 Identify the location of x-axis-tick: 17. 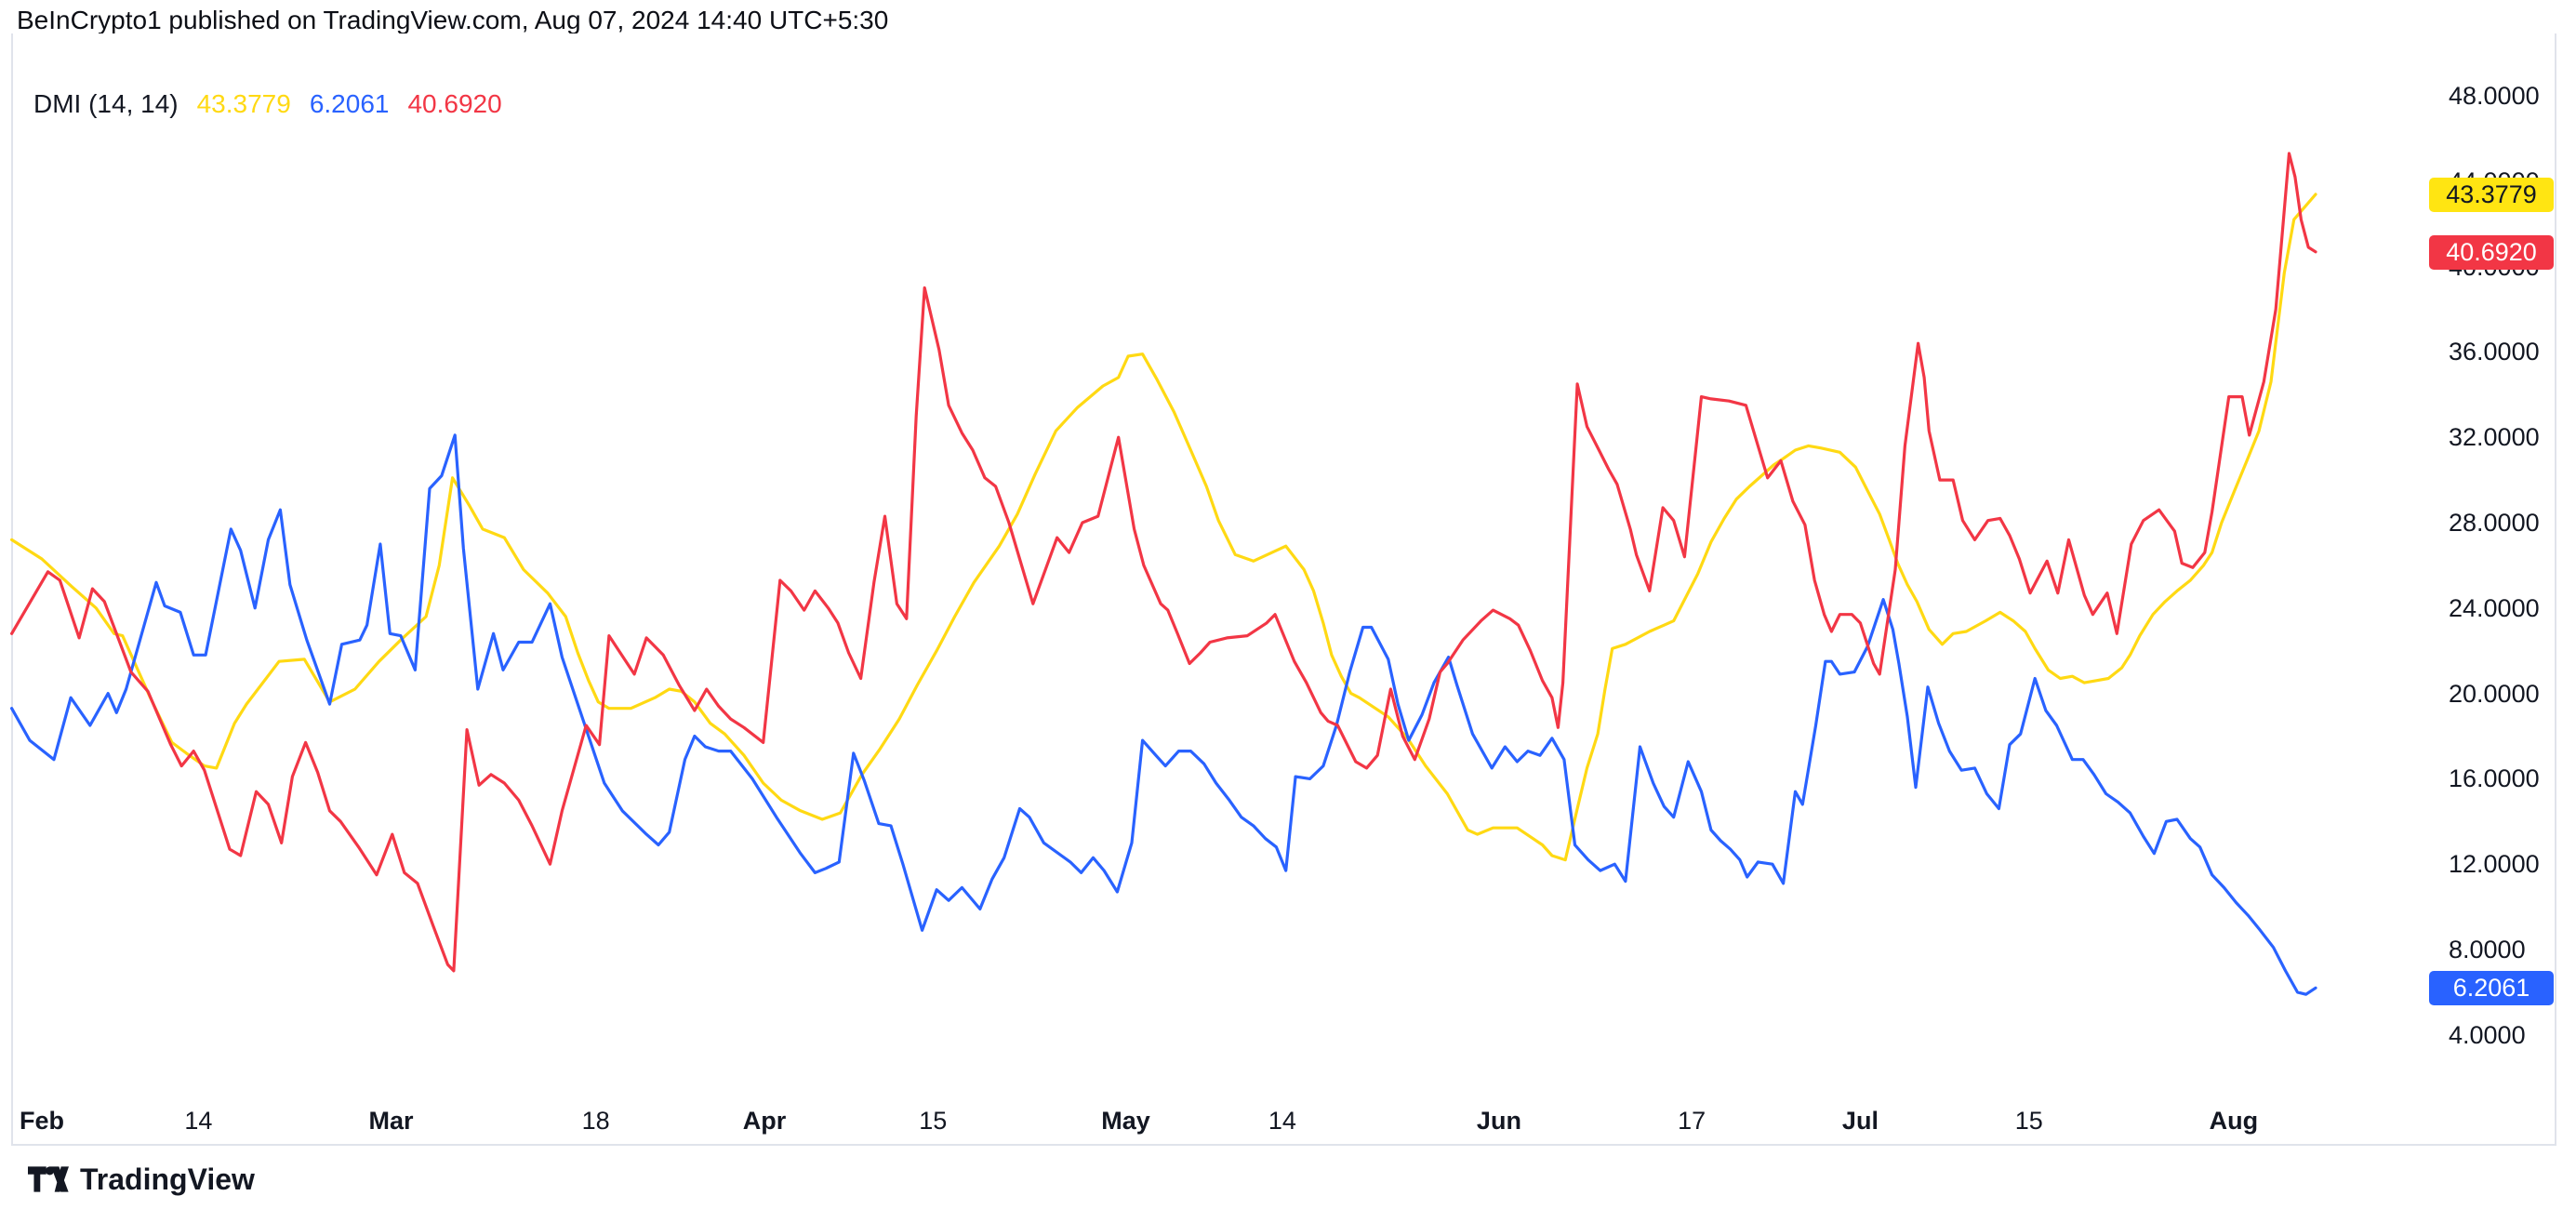
(1692, 1121).